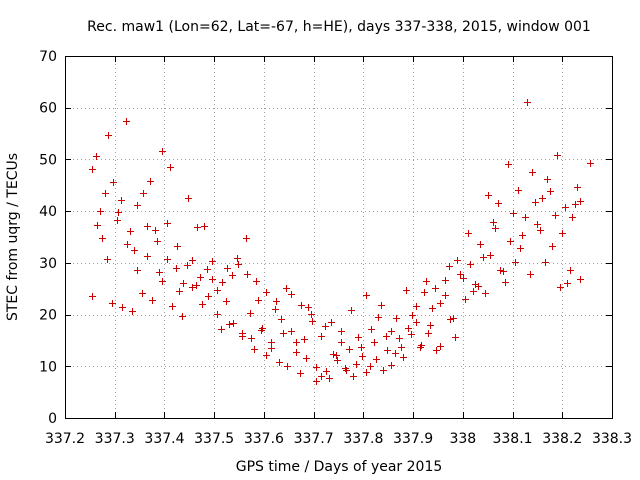 This screenshot has height=480, width=640. What do you see at coordinates (462, 439) in the screenshot?
I see `x-tick-label: 338` at bounding box center [462, 439].